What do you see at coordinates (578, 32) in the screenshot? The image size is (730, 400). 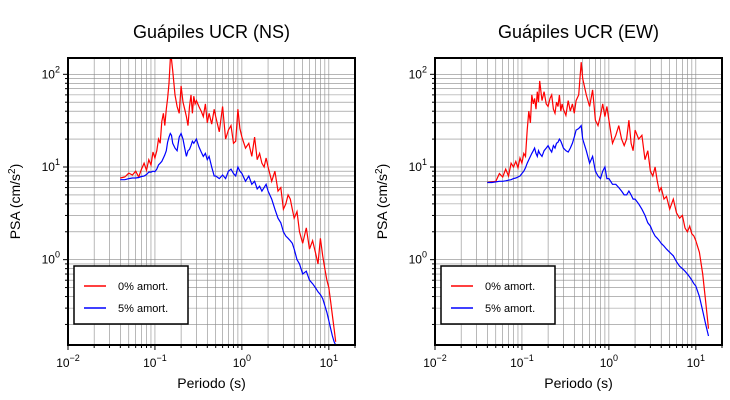 I see `chart-title: Guápiles UCR (EW)` at bounding box center [578, 32].